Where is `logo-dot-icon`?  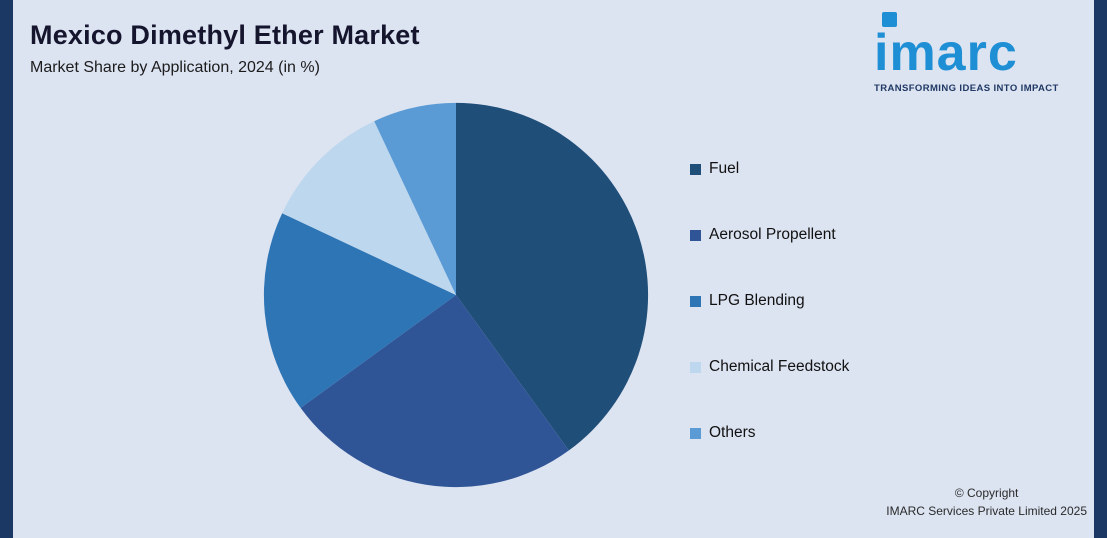
logo-dot-icon is located at coordinates (889, 19).